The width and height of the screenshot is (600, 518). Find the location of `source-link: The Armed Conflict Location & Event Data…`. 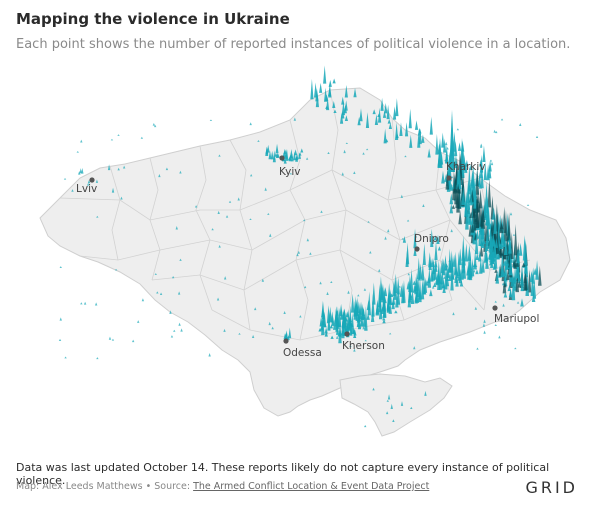

source-link: The Armed Conflict Location & Event Data… is located at coordinates (311, 486).